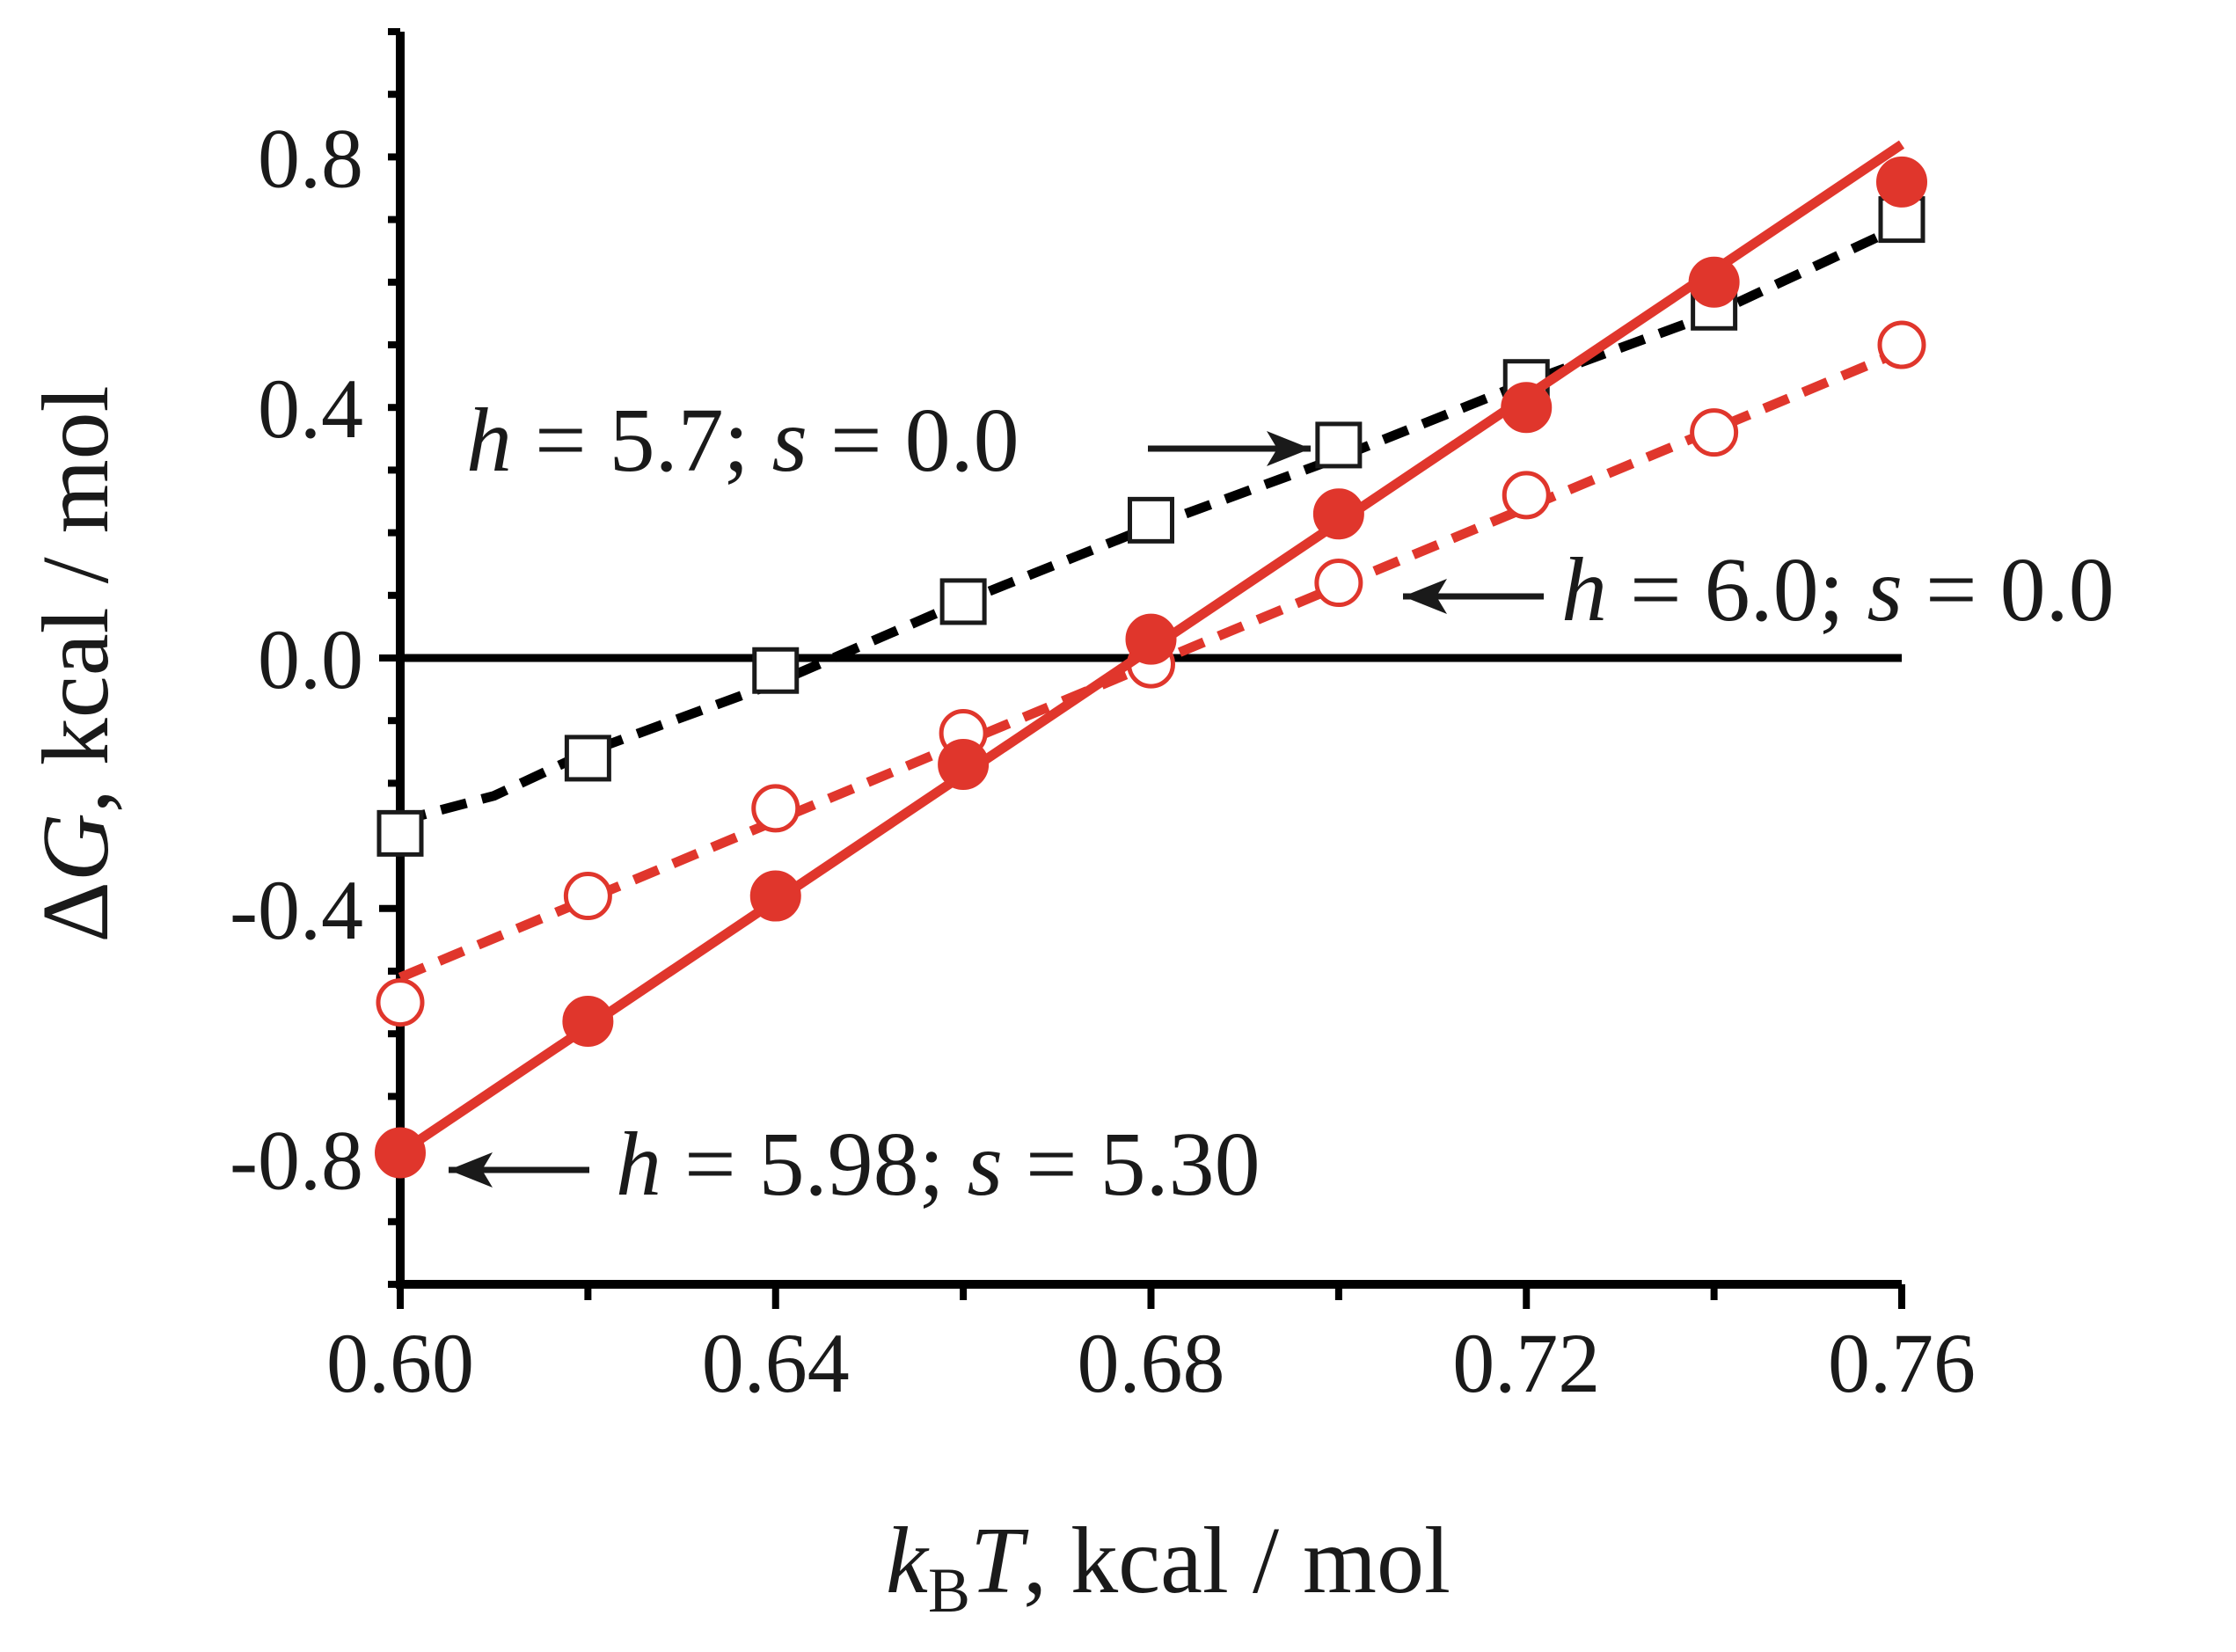 This screenshot has height=1652, width=2236. What do you see at coordinates (400, 1363) in the screenshot?
I see `x-tick-label: 0.60` at bounding box center [400, 1363].